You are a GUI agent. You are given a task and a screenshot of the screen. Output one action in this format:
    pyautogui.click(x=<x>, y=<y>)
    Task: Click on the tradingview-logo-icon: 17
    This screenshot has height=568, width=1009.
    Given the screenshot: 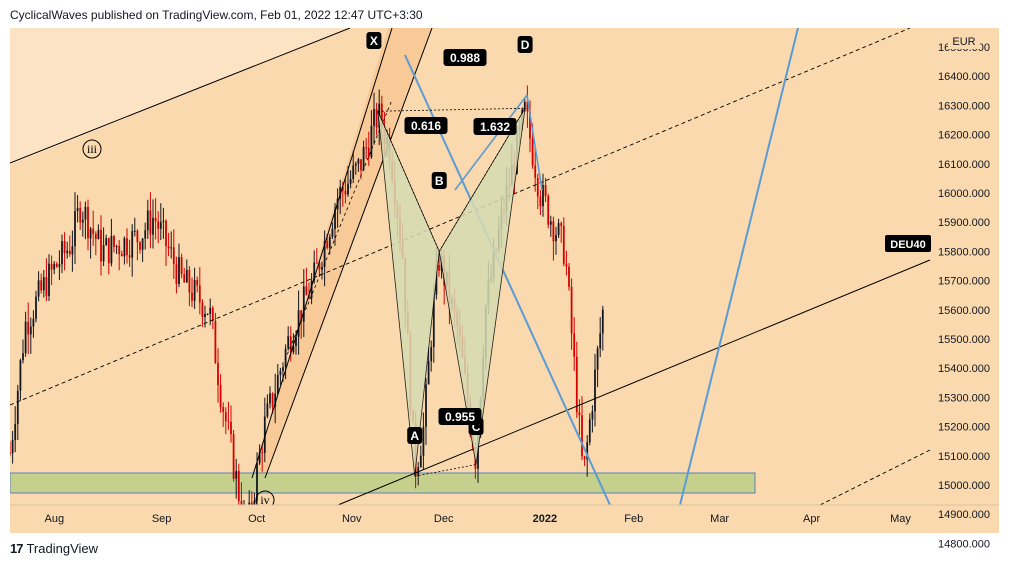 What is the action you would take?
    pyautogui.click(x=17, y=548)
    